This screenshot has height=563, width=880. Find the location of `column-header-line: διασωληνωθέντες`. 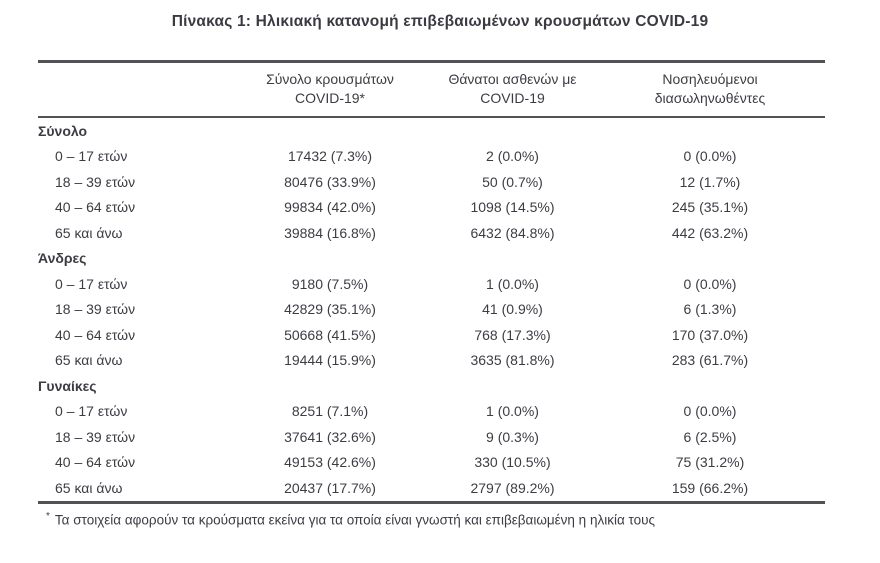

column-header-line: διασωληνωθέντες is located at coordinates (710, 98).